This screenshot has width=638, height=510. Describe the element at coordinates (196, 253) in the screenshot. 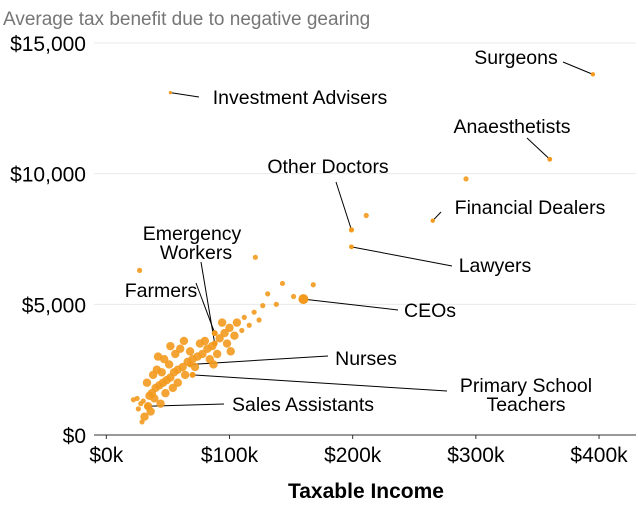

I see `point-label: Workers` at that location.